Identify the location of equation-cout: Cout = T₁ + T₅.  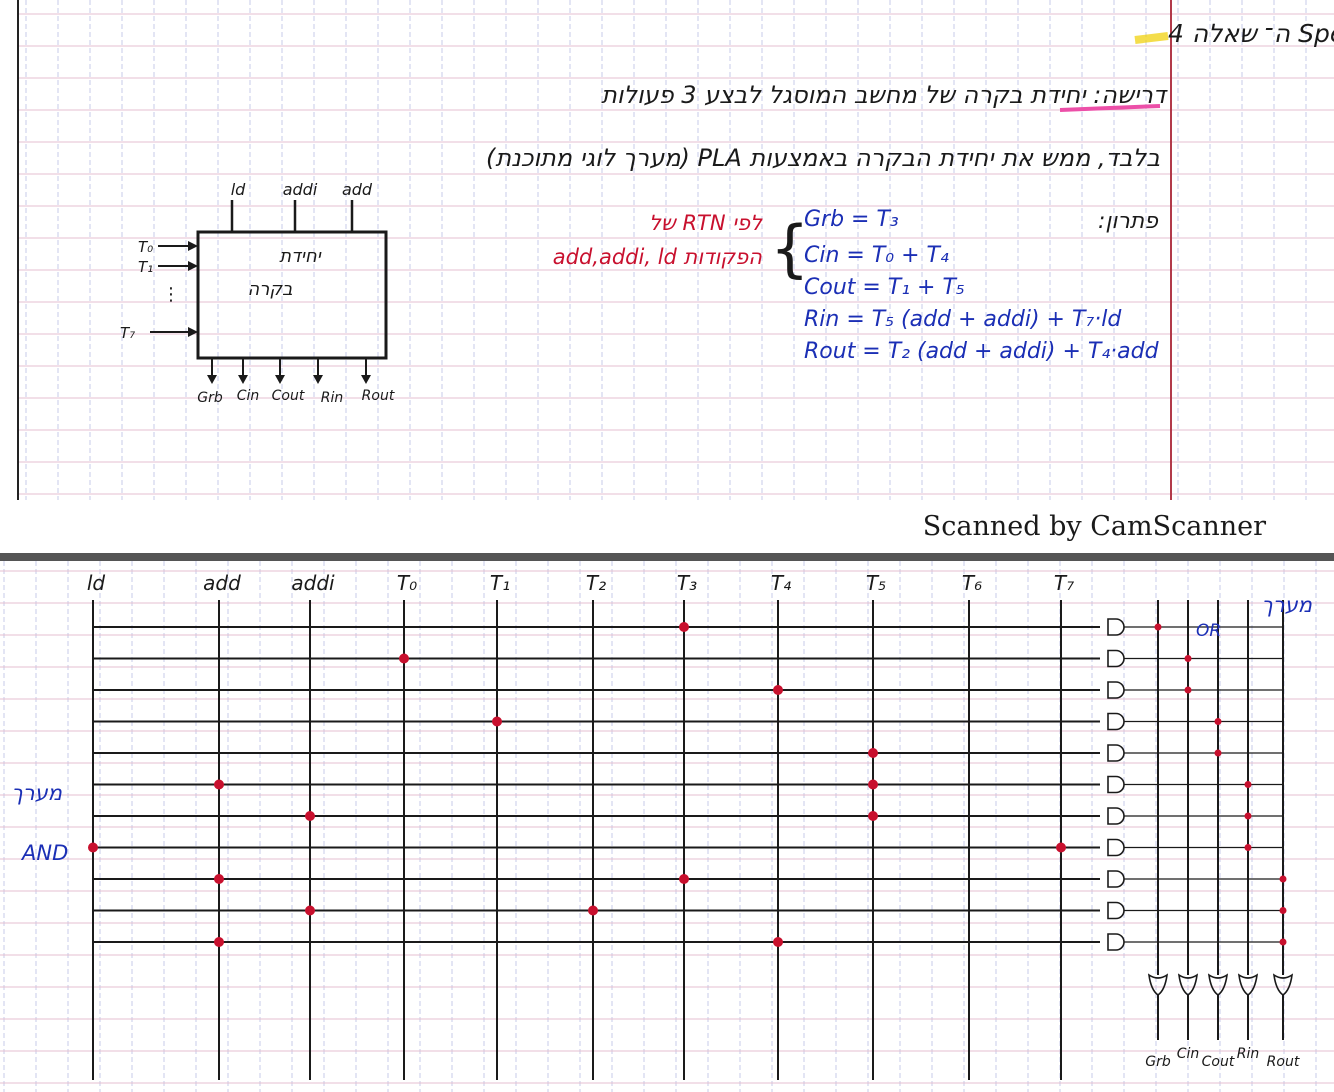
(884, 287).